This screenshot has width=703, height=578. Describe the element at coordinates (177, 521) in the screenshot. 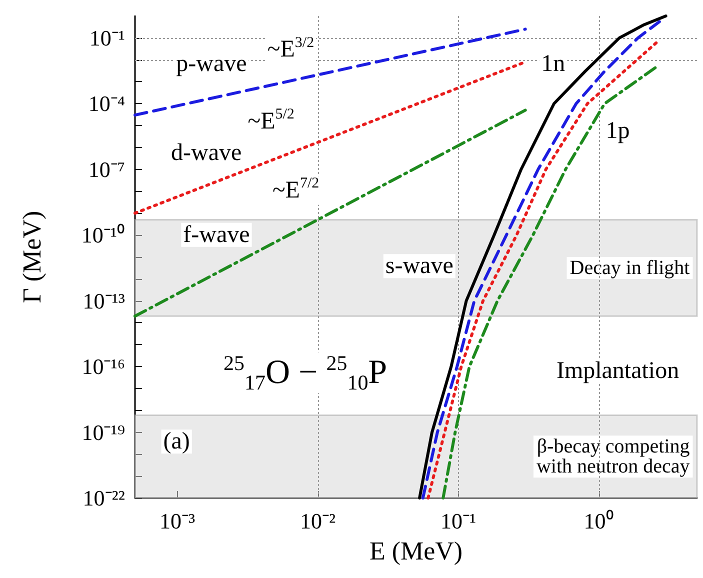

I see `x-tick-label: 10⁻³` at that location.